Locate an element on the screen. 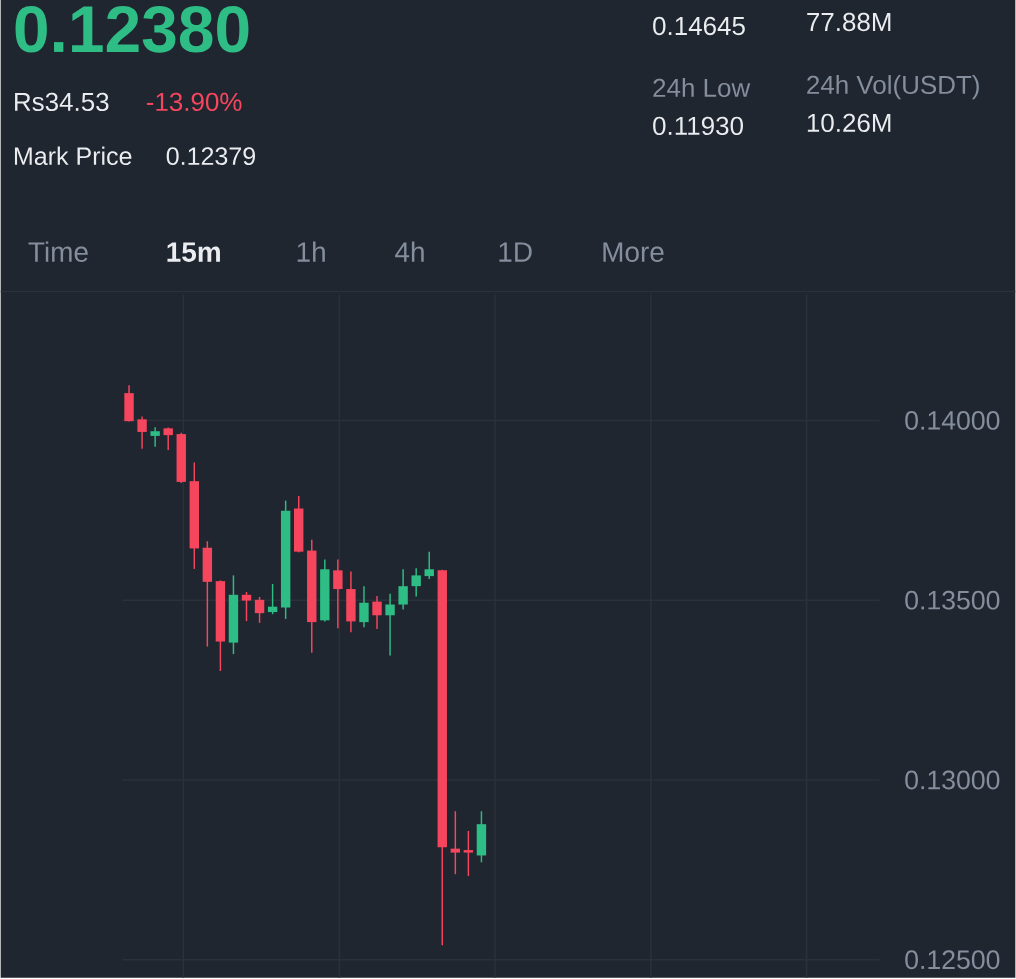  text: 0.12379 is located at coordinates (211, 156).